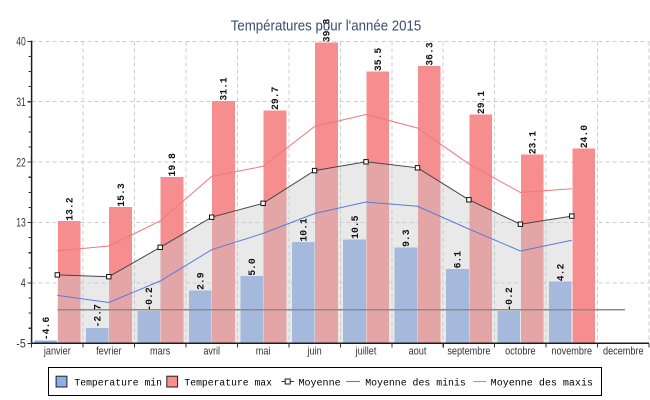 The height and width of the screenshot is (400, 650). Describe the element at coordinates (21, 42) in the screenshot. I see `svg-text: 40` at that location.